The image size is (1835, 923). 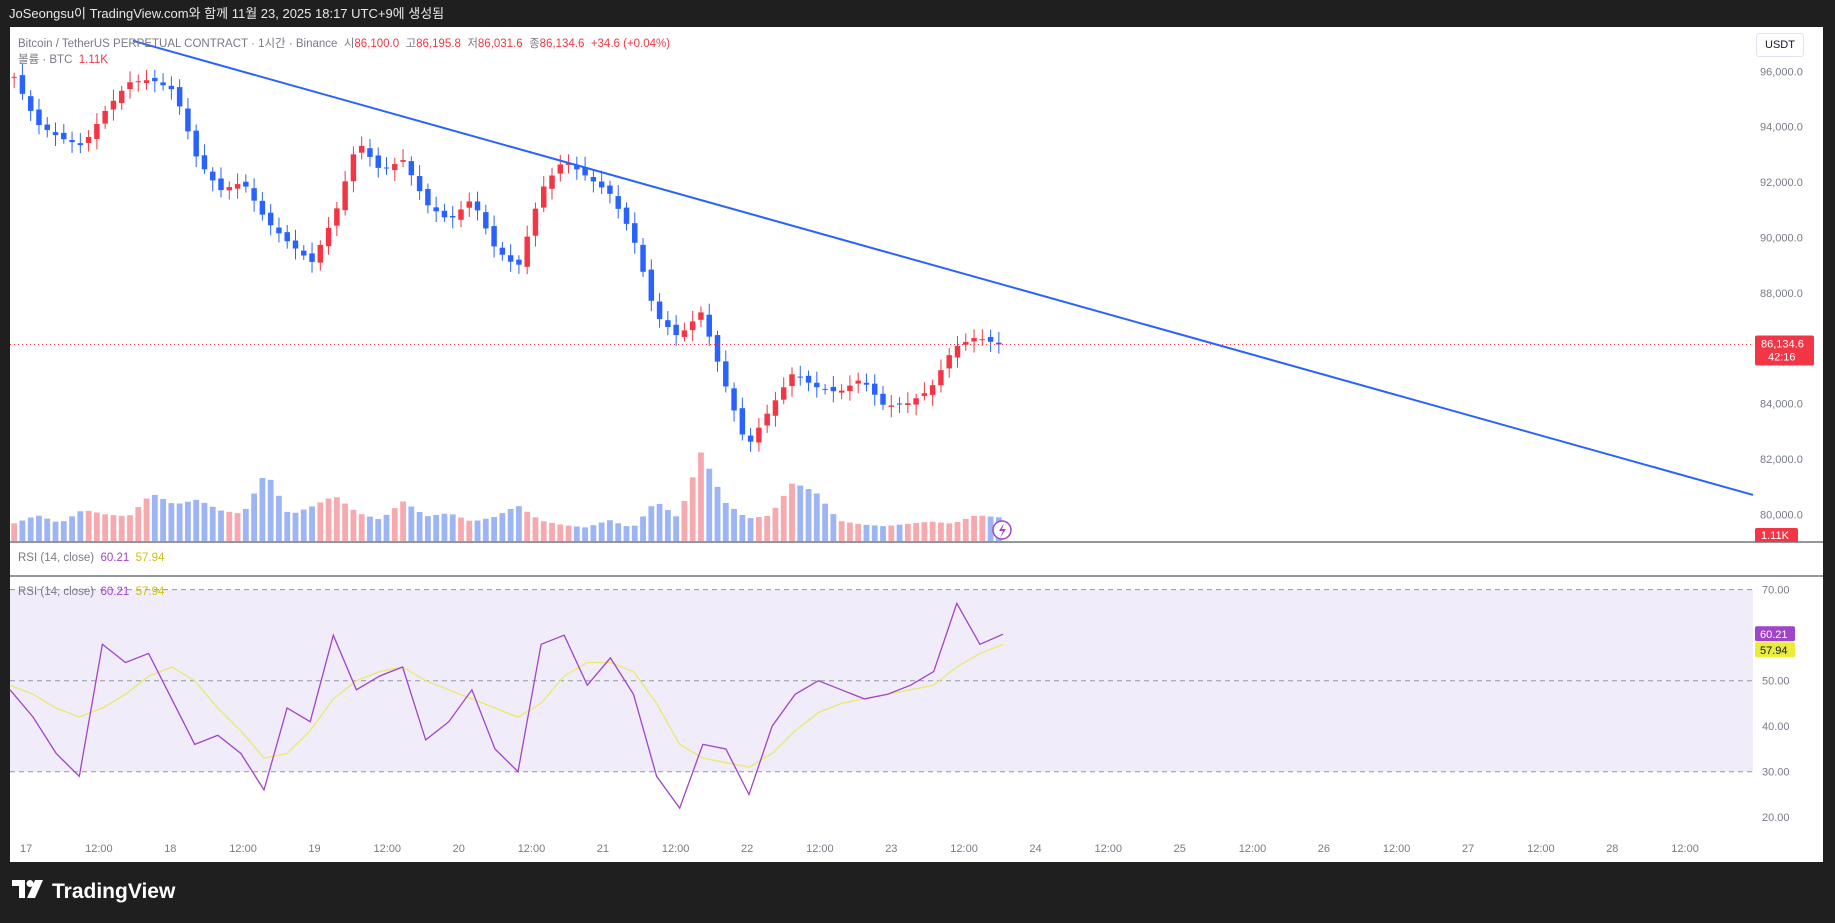 I want to click on price-tick-label: 80,000.0, so click(x=1781, y=515).